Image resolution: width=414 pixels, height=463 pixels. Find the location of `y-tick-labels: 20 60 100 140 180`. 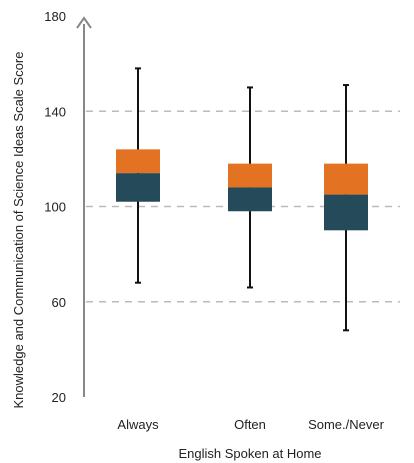

y-tick-labels: 20 60 100 140 180 is located at coordinates (55, 207).